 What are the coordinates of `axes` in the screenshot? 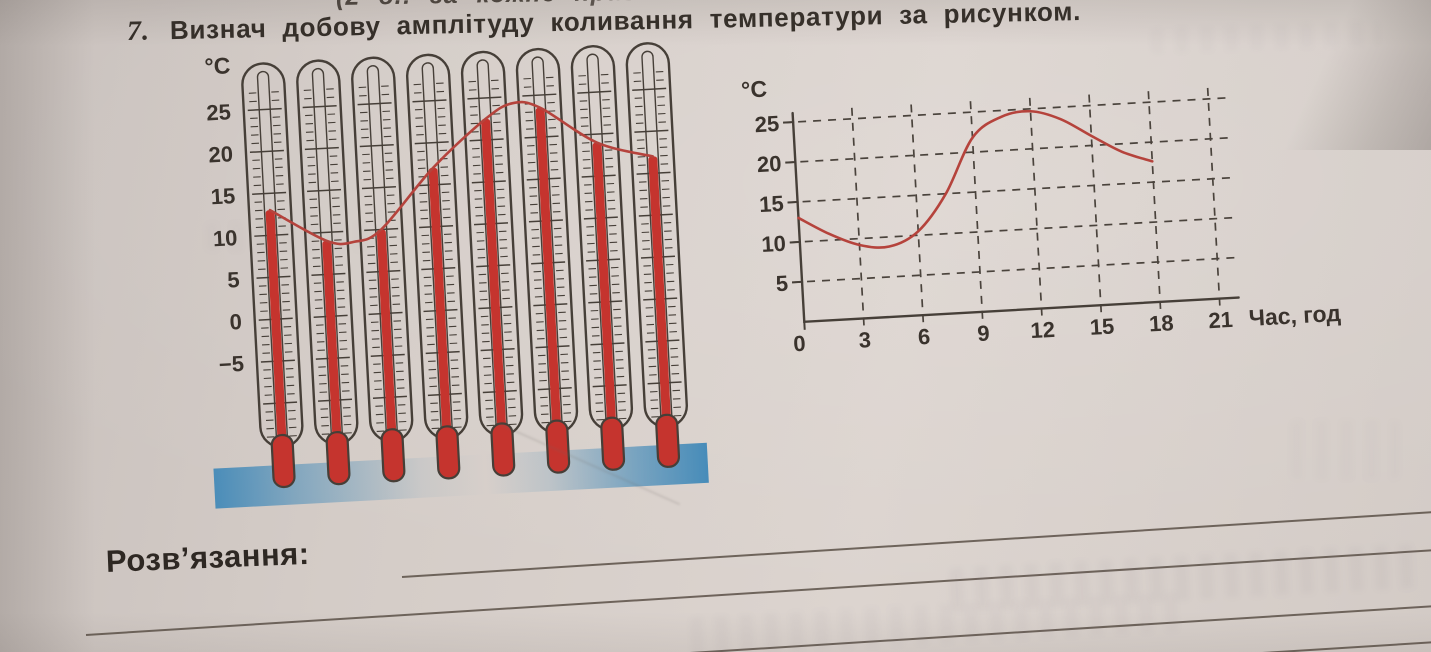 It's located at (1015, 217).